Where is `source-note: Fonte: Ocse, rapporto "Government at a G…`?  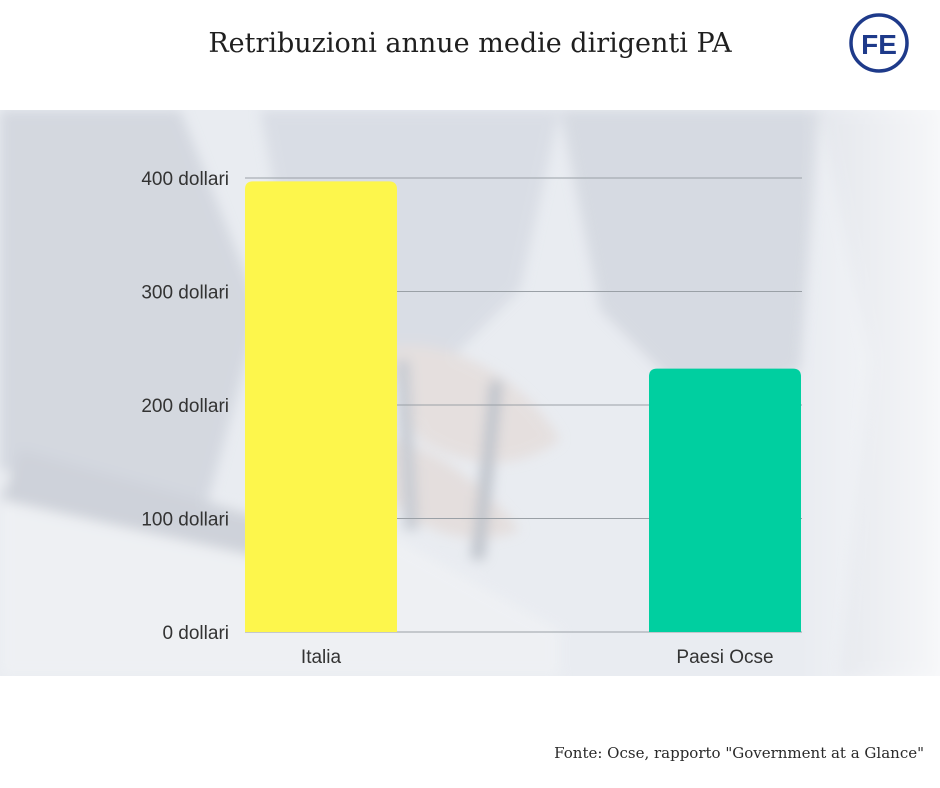
source-note: Fonte: Ocse, rapporto "Government at a G… is located at coordinates (739, 753).